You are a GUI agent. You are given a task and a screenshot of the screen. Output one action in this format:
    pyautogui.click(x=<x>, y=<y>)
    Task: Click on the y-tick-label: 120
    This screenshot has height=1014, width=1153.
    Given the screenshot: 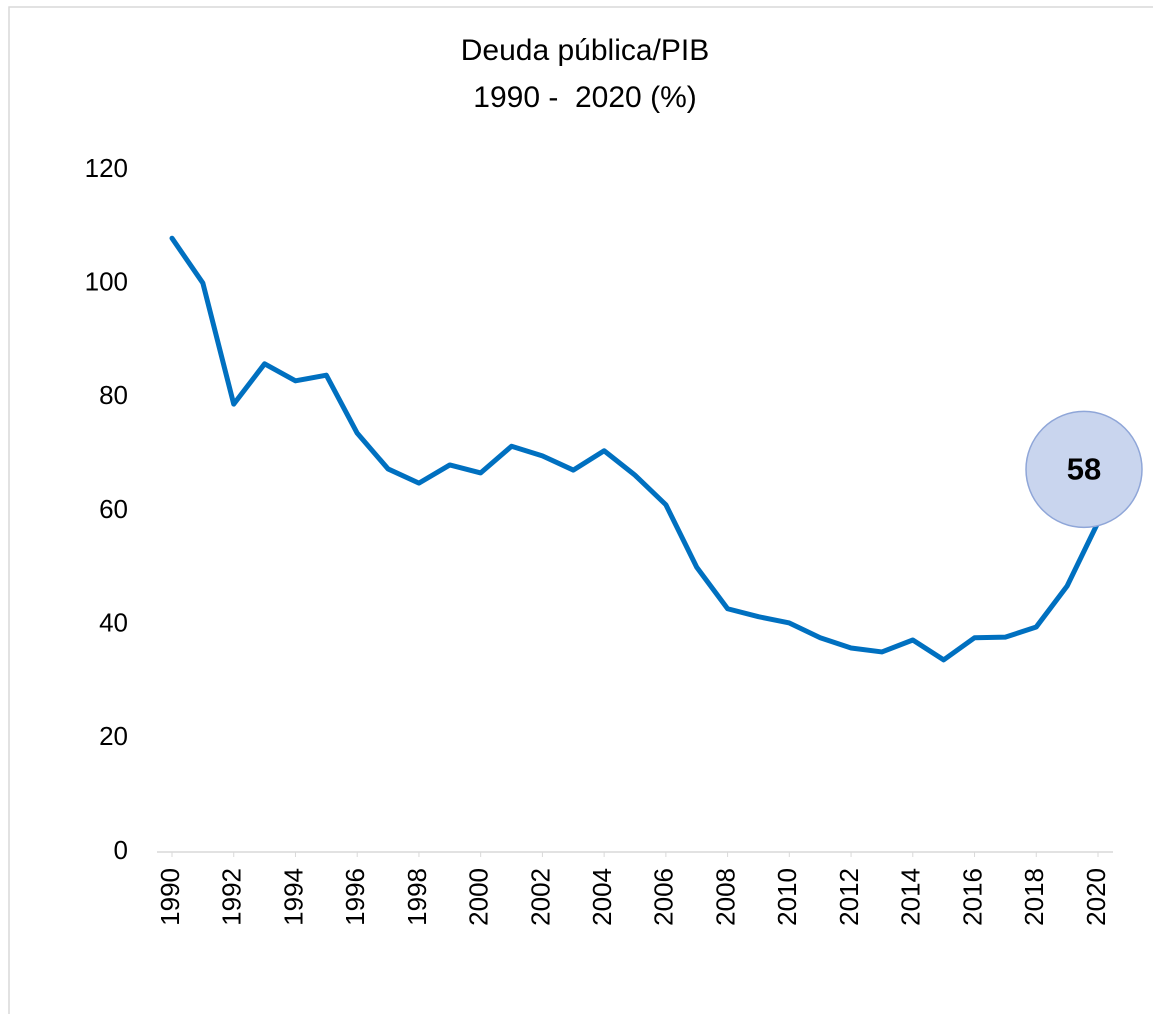 What is the action you would take?
    pyautogui.click(x=106, y=168)
    